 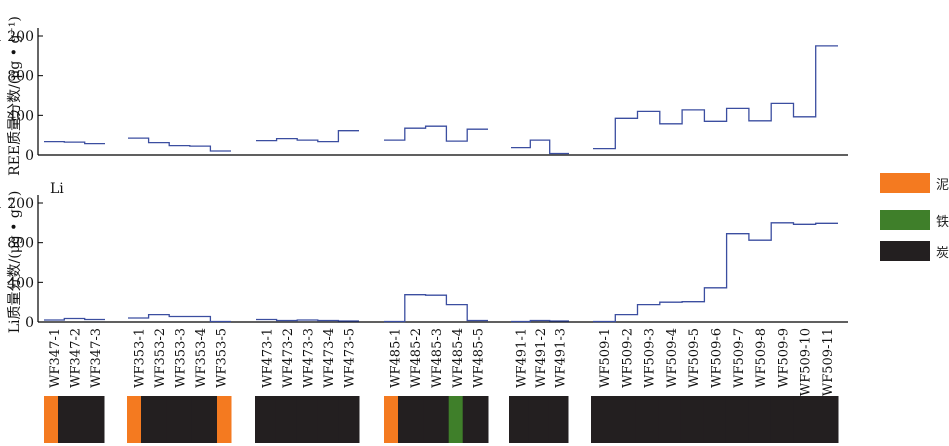 I want to click on x-tick-label: WF473-5, so click(x=350, y=358).